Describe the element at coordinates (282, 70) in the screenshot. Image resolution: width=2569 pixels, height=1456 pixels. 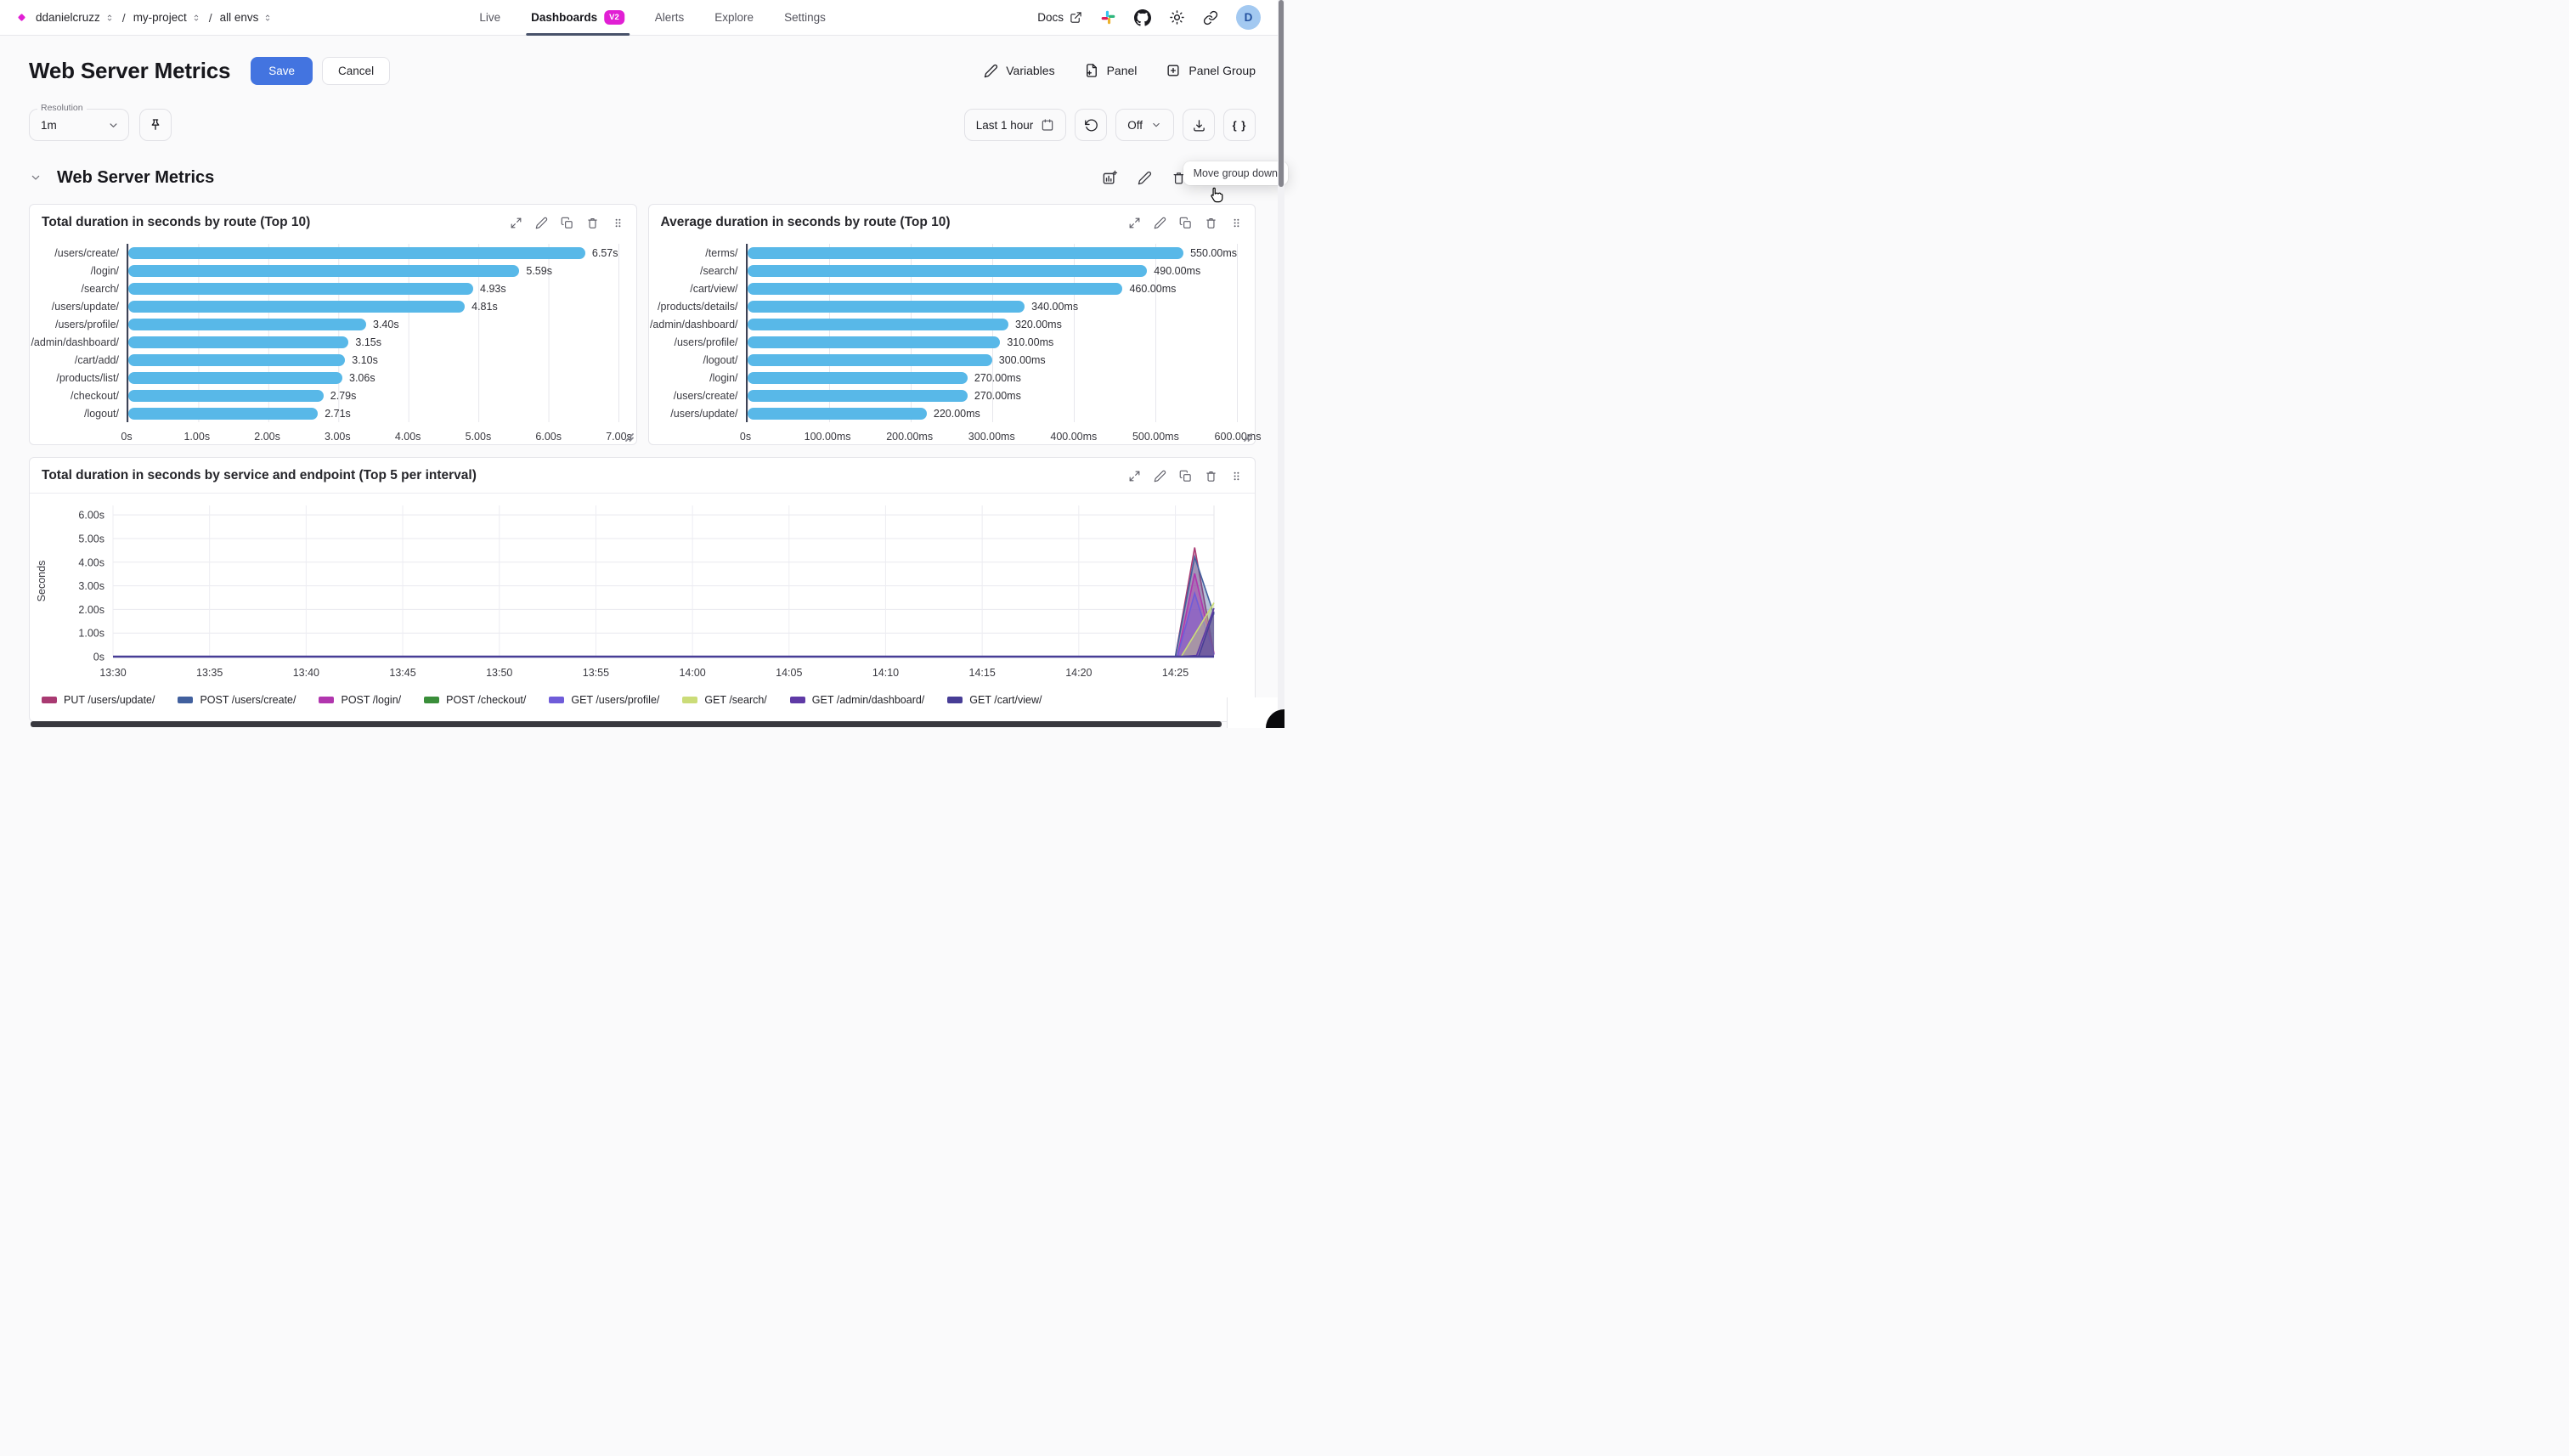
I see `save-button: Save` at that location.